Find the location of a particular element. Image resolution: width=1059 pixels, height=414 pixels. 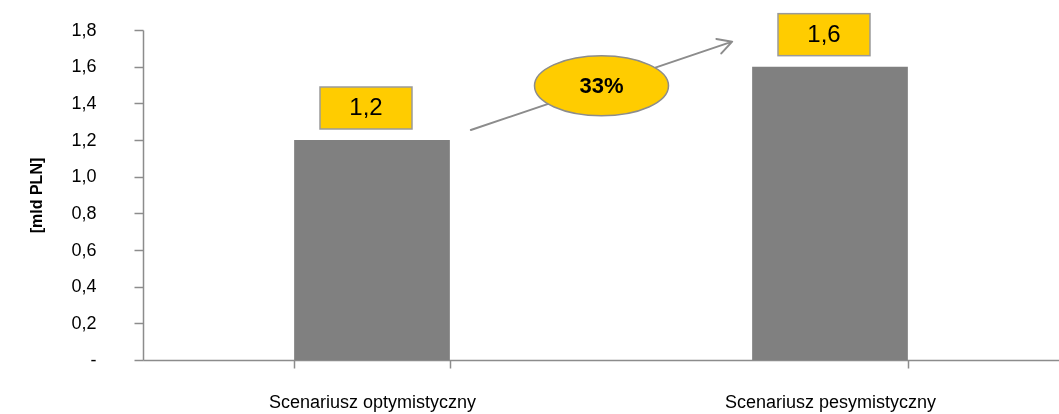

y-tick-label: 1,0 is located at coordinates (84, 176).